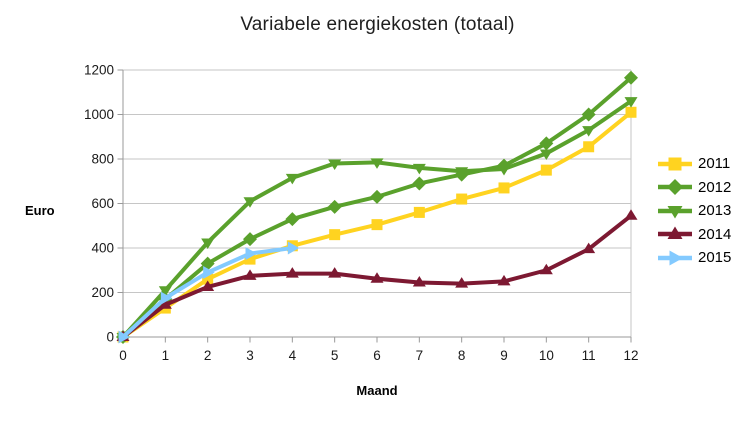 Image resolution: width=755 pixels, height=425 pixels. I want to click on legend-item-2014: 2014, so click(694, 235).